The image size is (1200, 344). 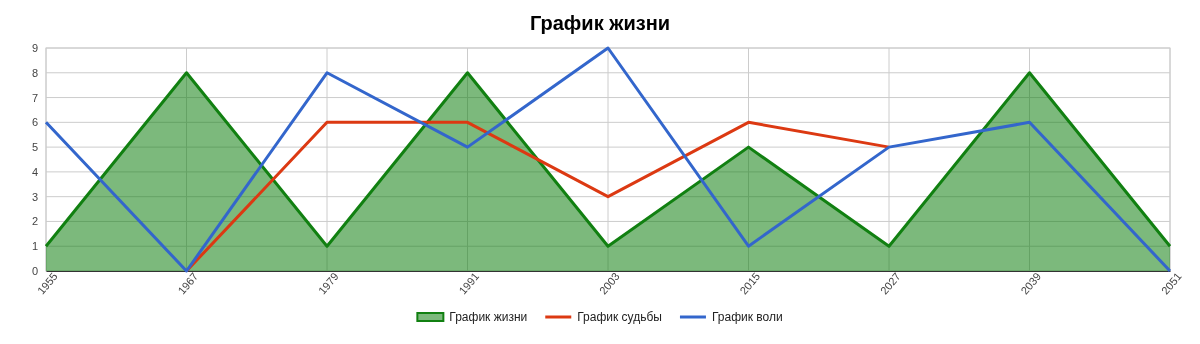 I want to click on y-tick-label: 6, so click(x=34, y=122).